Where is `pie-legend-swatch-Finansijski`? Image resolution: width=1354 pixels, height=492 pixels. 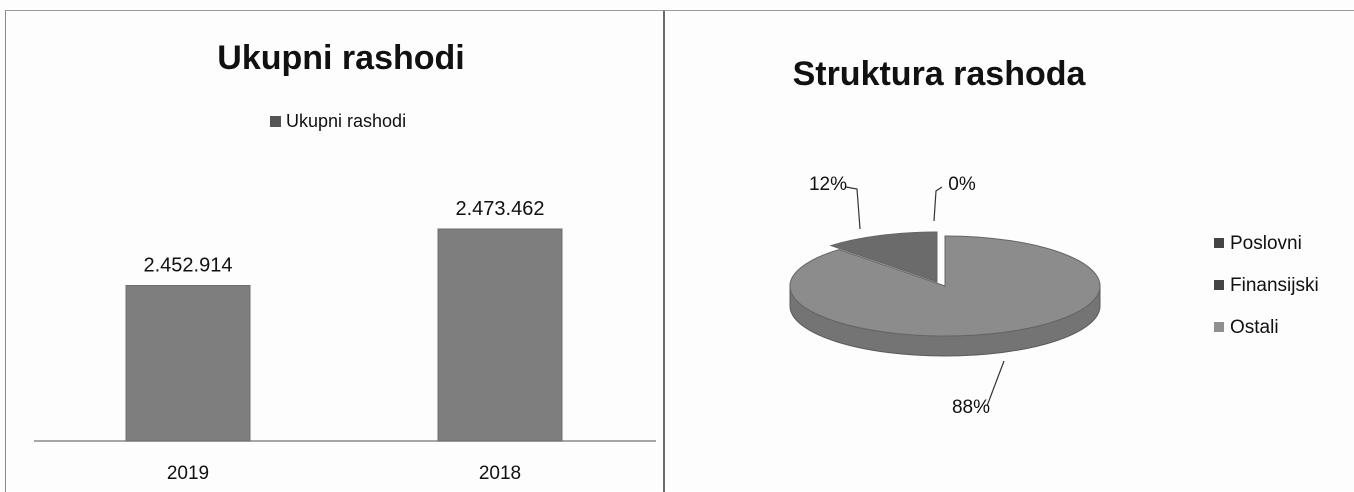 pie-legend-swatch-Finansijski is located at coordinates (1219, 285).